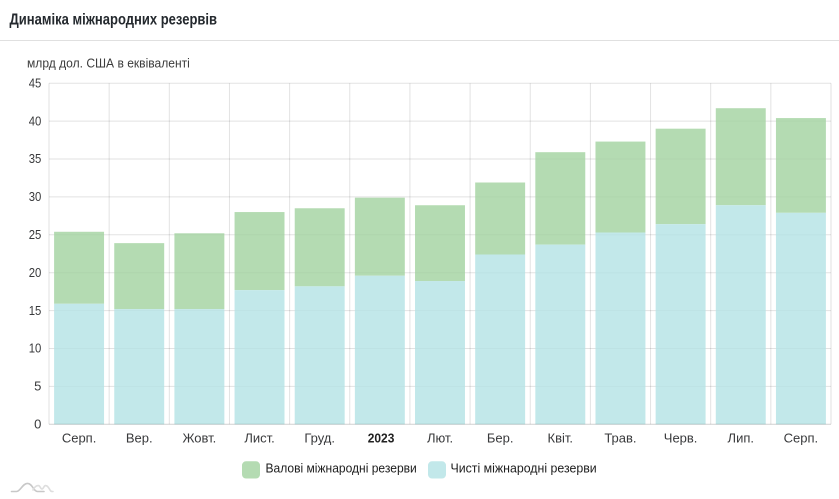 The height and width of the screenshot is (499, 839). Describe the element at coordinates (35, 82) in the screenshot. I see `svg-text: 45` at that location.